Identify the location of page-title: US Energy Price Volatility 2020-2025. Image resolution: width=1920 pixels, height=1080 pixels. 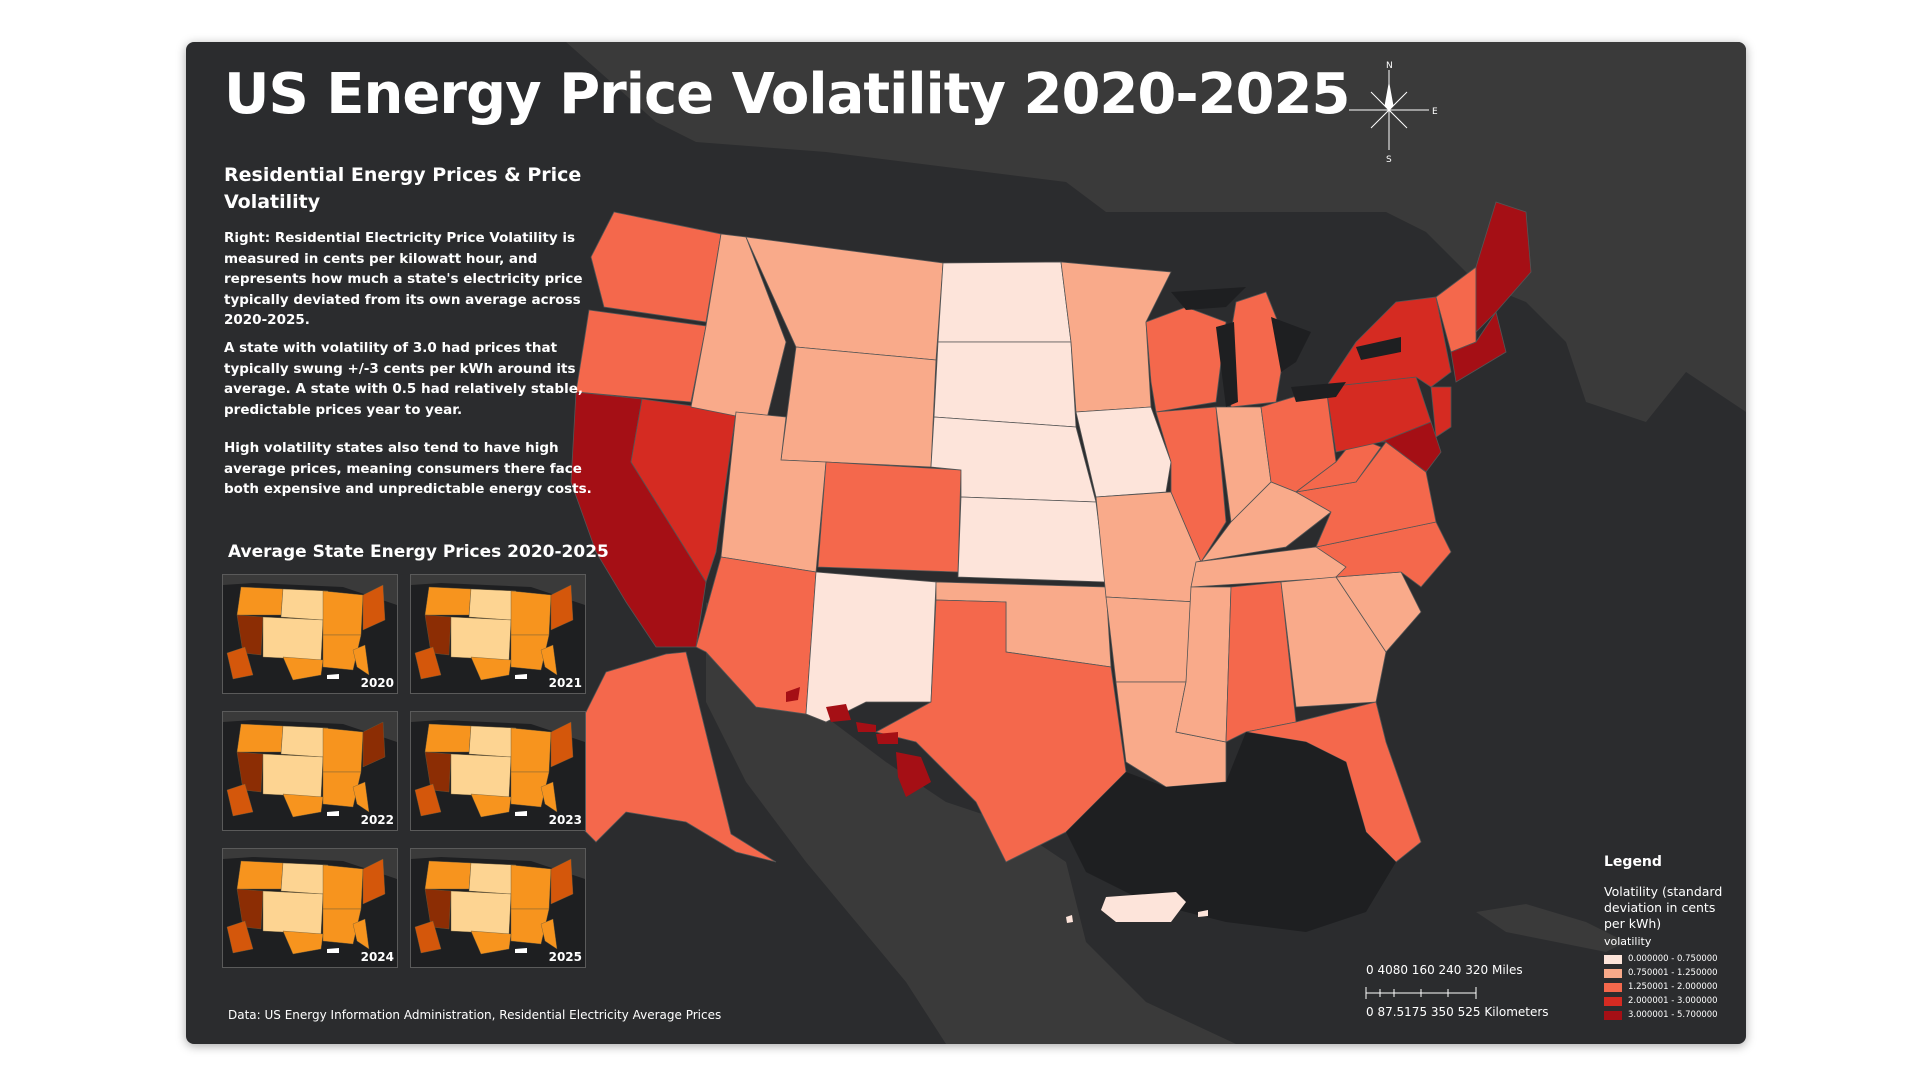
(787, 94).